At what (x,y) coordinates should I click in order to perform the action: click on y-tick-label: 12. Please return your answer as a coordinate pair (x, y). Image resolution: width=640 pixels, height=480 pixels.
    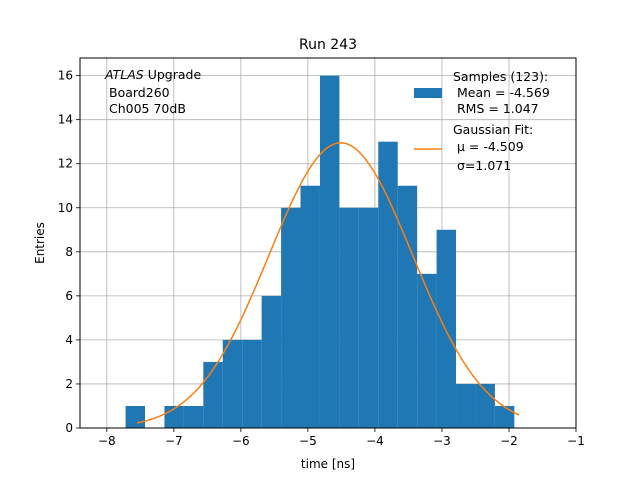
    Looking at the image, I should click on (65, 164).